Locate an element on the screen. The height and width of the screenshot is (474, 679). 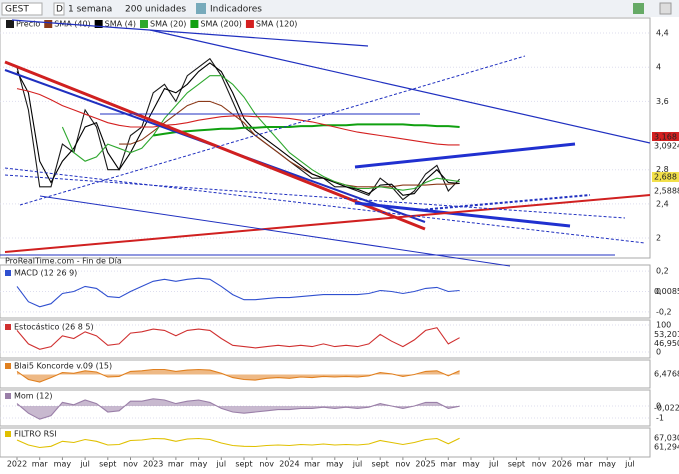
x-tick-label: 2025 is located at coordinates (425, 464).